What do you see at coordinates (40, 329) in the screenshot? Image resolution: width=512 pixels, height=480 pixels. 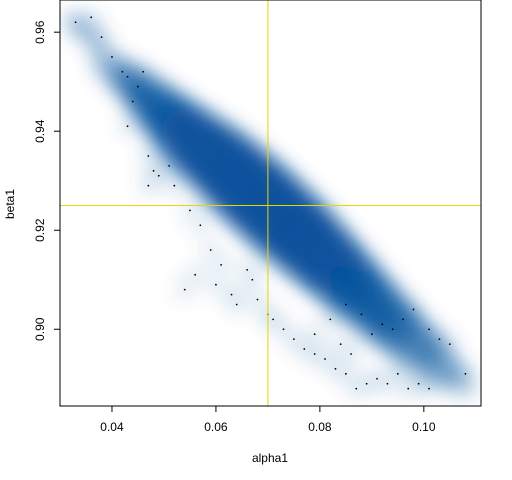 I see `y-tick-label: 0.90` at bounding box center [40, 329].